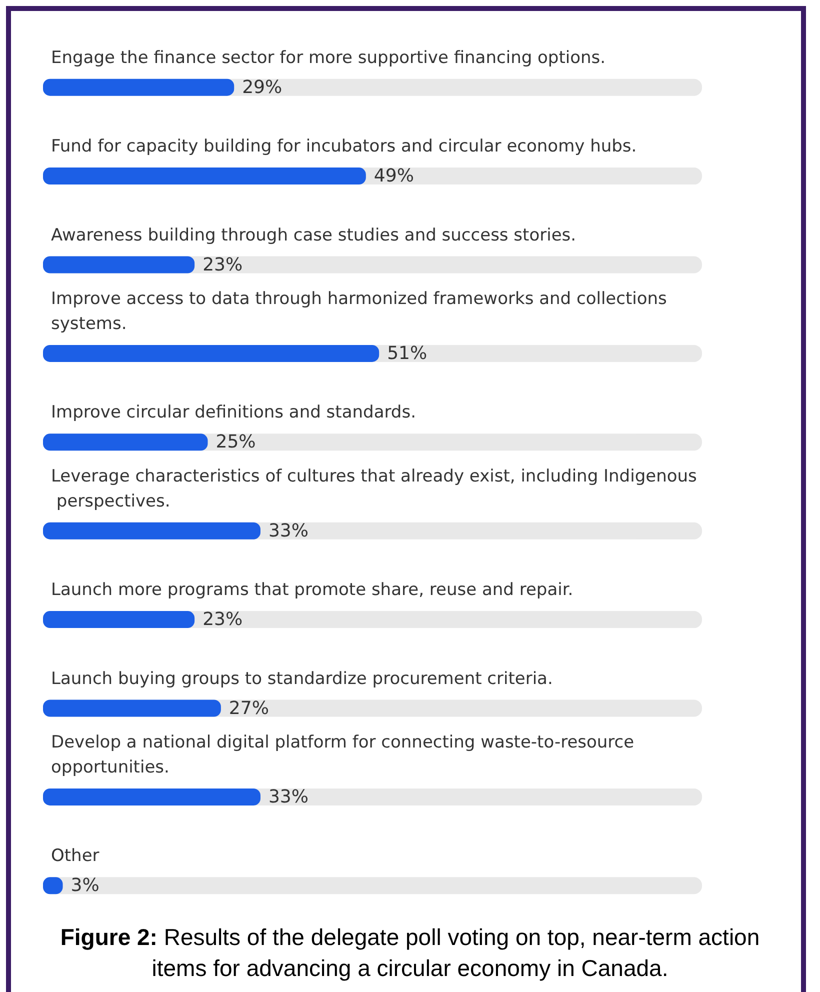 The width and height of the screenshot is (820, 992). Describe the element at coordinates (262, 87) in the screenshot. I see `data-label: 29%` at that location.